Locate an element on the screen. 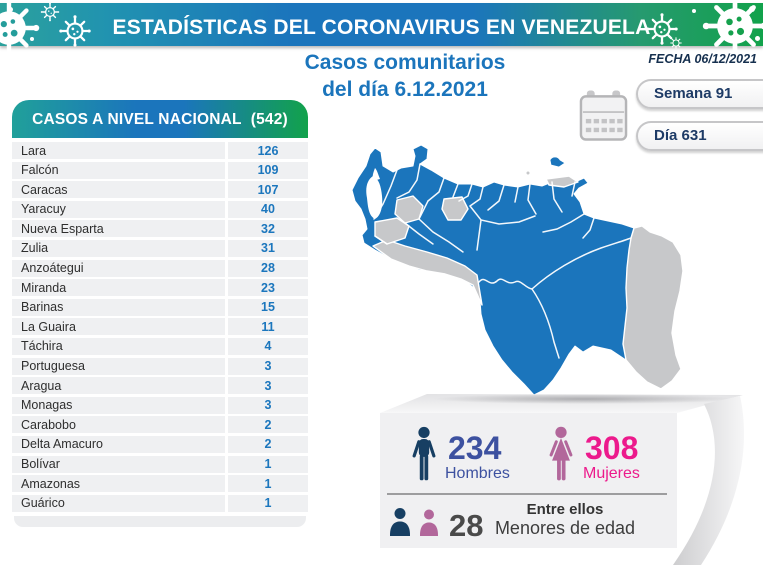 Image resolution: width=763 pixels, height=565 pixels. table-row: Monagas 3 is located at coordinates (160, 405).